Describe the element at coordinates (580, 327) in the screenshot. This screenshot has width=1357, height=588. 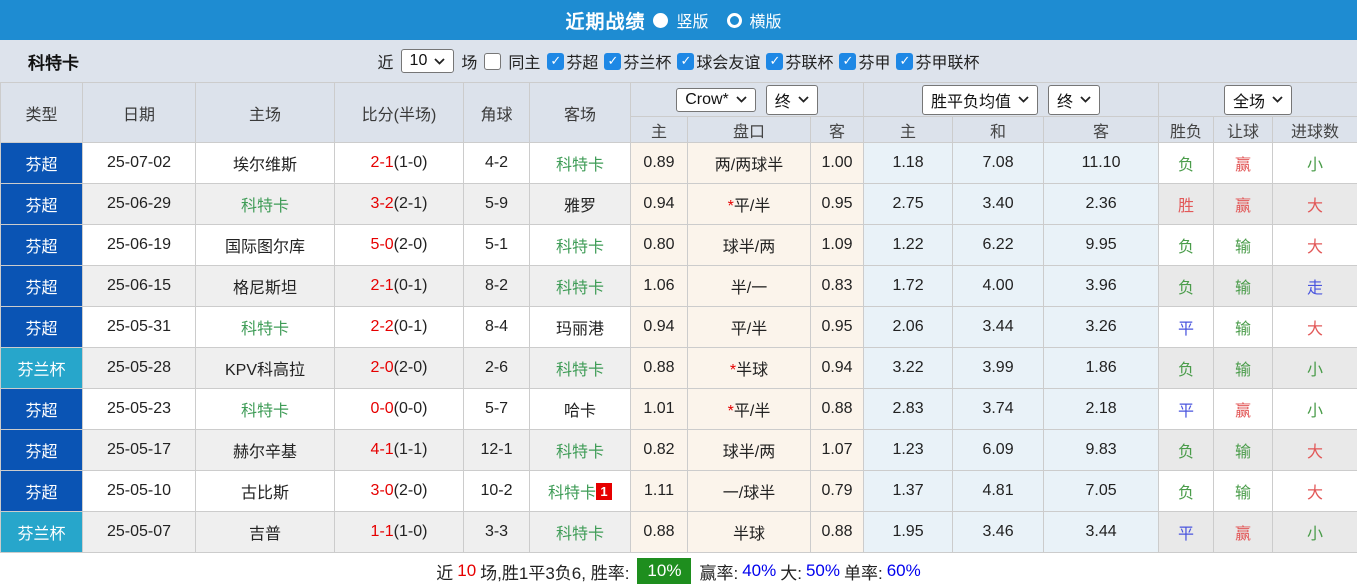
I see `away-team-cell: 玛丽港` at that location.